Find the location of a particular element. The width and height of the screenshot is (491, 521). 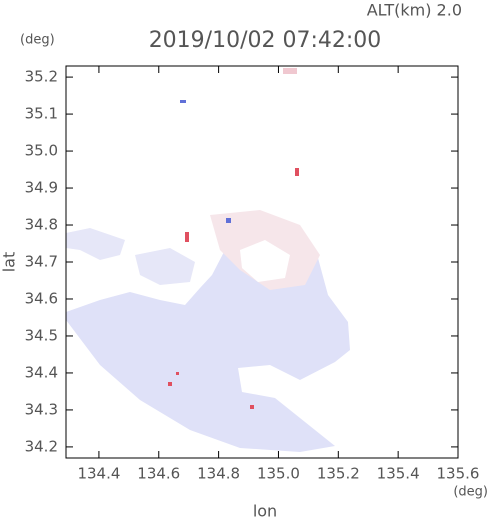

x-tick-label: 135.6 is located at coordinates (458, 474).